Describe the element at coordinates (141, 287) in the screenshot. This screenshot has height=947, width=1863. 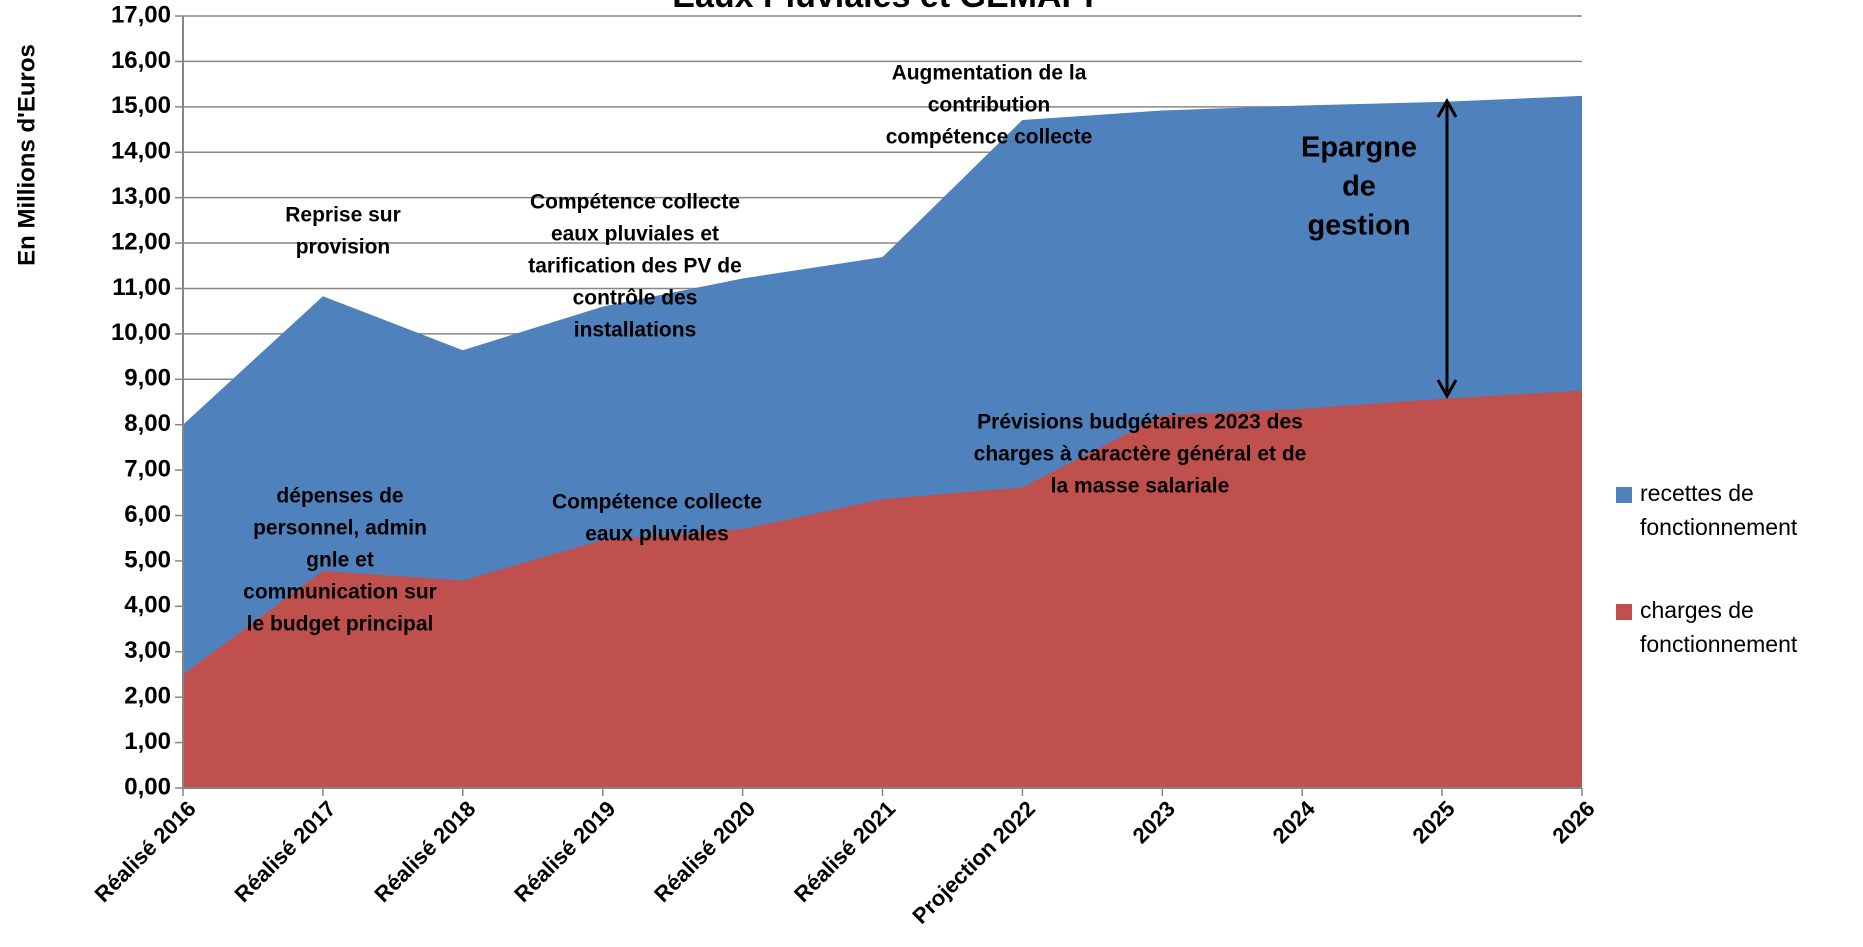
I see `y-tick-label: 11,00` at that location.